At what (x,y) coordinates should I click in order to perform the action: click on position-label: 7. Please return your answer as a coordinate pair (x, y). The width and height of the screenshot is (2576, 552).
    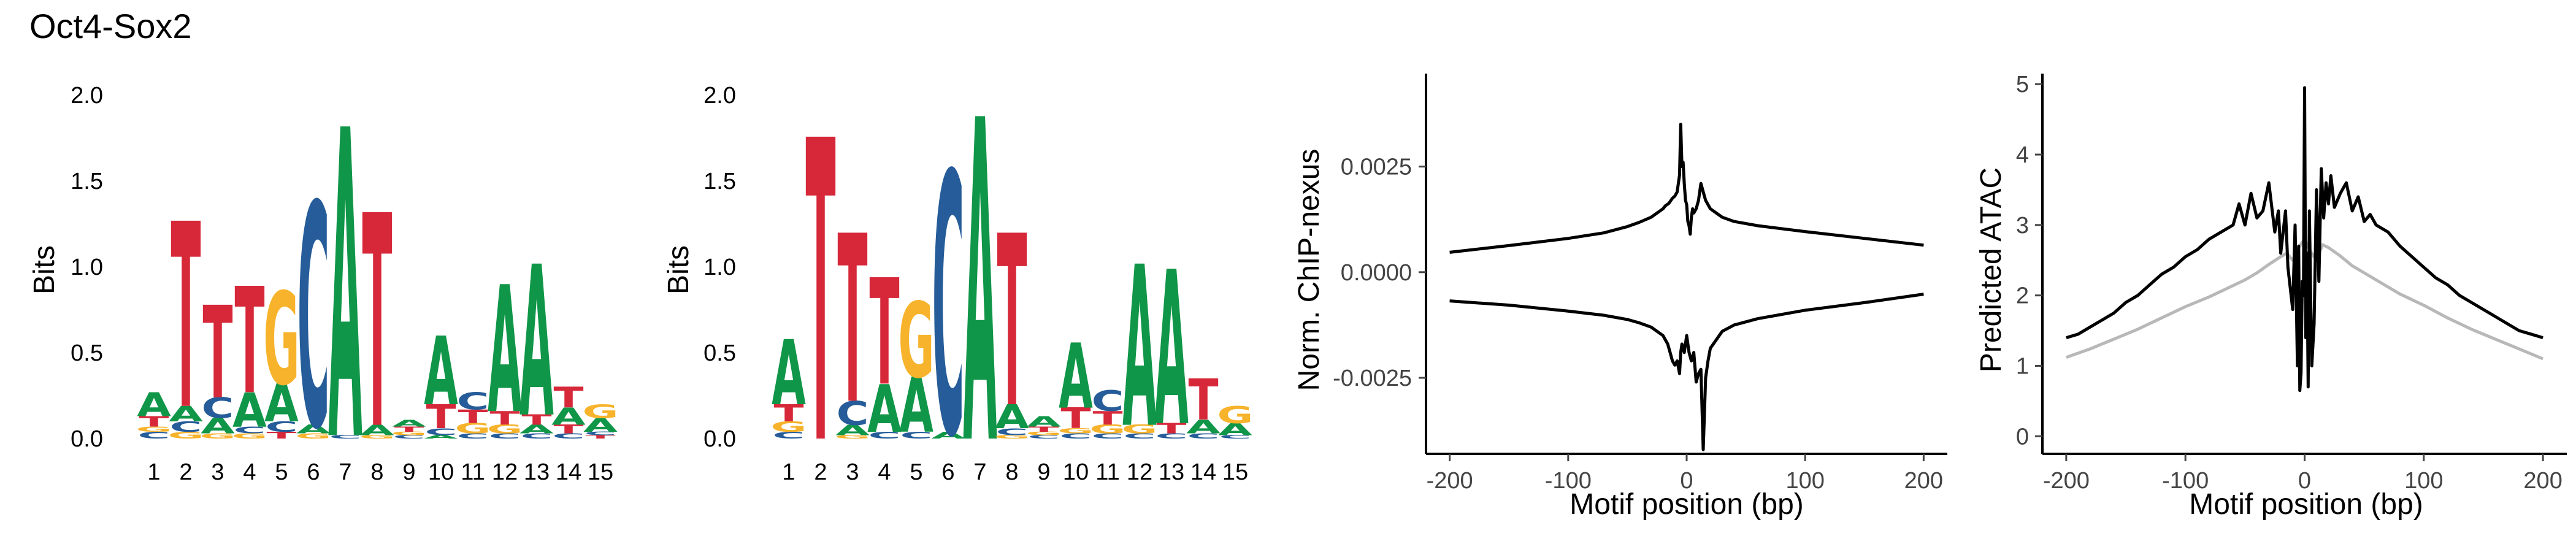
    Looking at the image, I should click on (979, 472).